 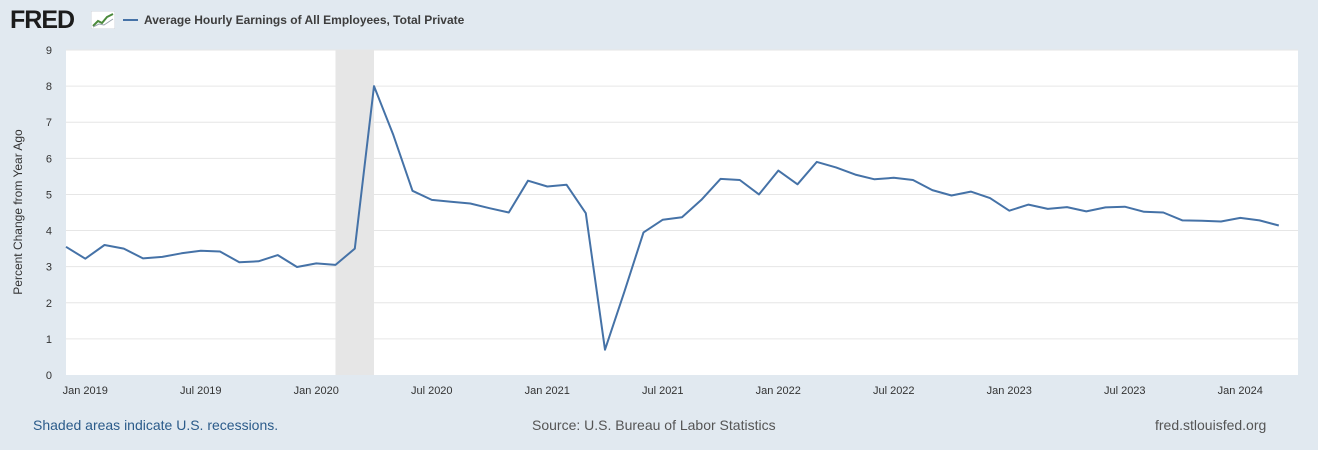 I want to click on y-tick-label: 1, so click(x=49, y=340).